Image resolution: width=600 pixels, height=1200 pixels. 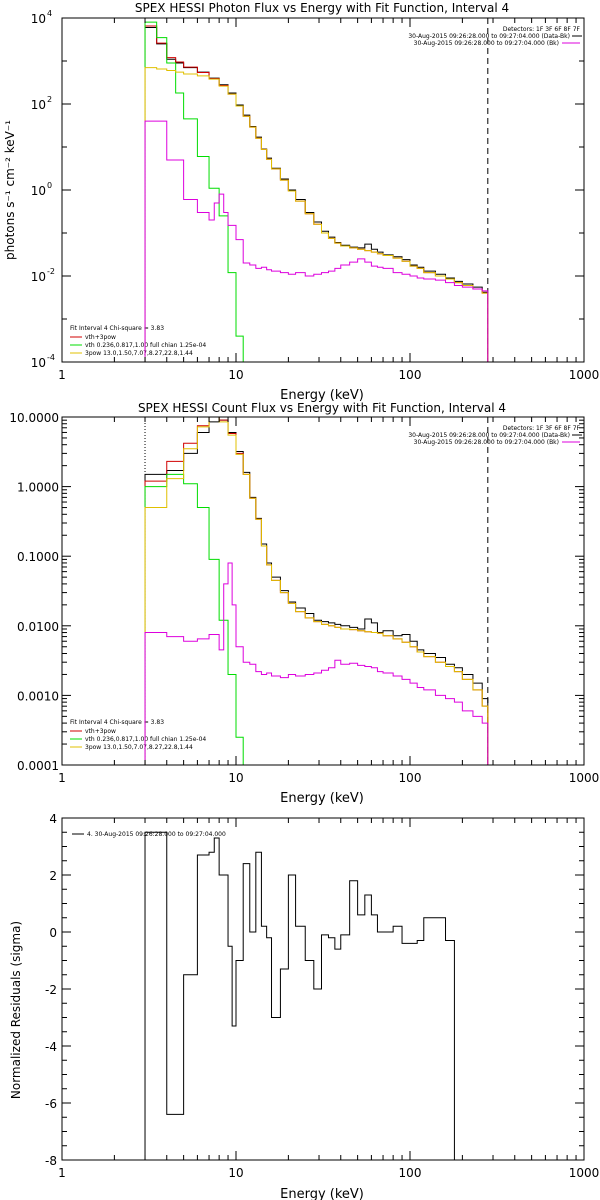 I want to click on residuals-y-tick-label: 2, so click(x=53, y=876).